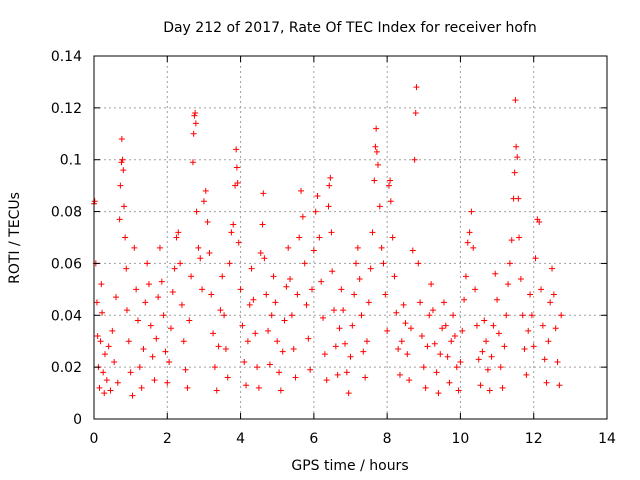 Image resolution: width=640 pixels, height=480 pixels. I want to click on y-tick-label: 0.08, so click(66, 213).